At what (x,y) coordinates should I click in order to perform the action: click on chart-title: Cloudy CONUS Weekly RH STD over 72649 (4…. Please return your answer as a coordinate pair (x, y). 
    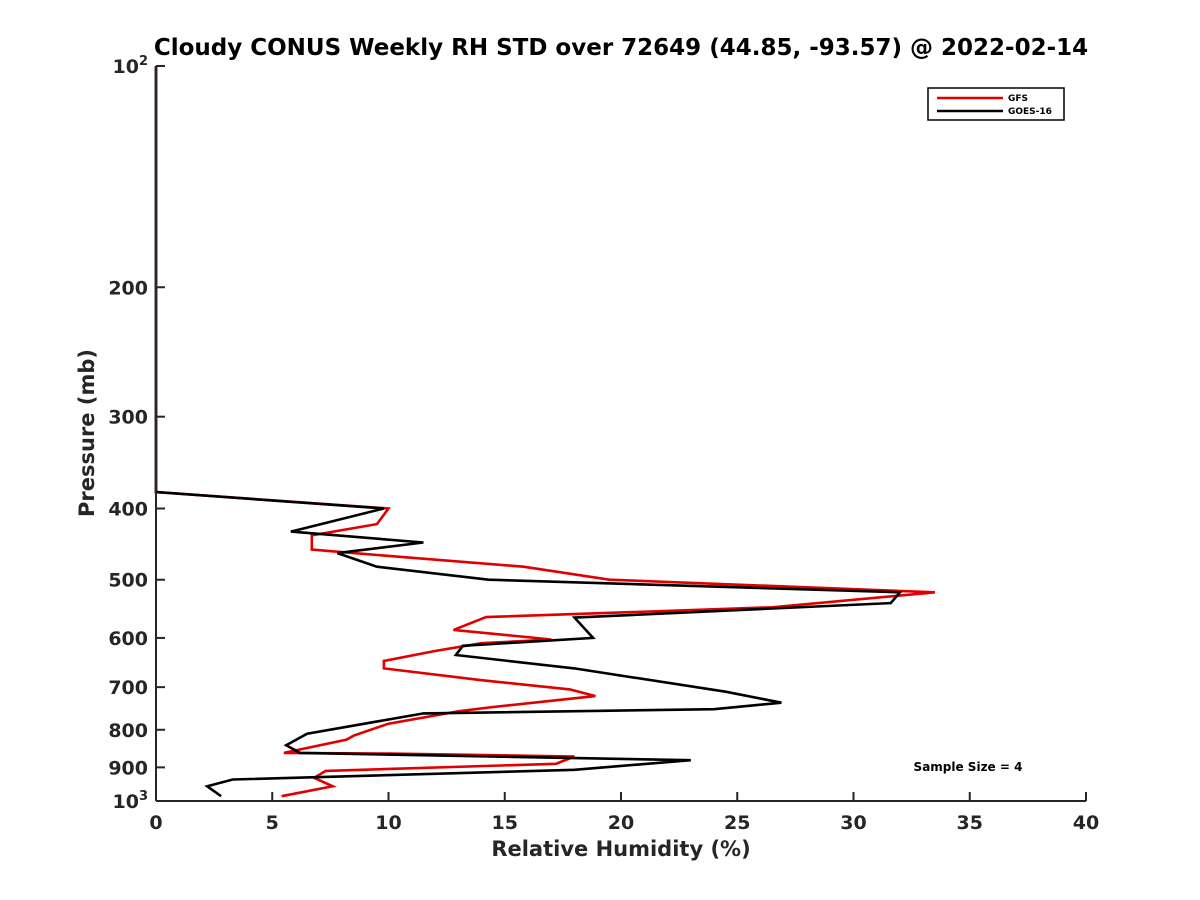
    Looking at the image, I should click on (621, 48).